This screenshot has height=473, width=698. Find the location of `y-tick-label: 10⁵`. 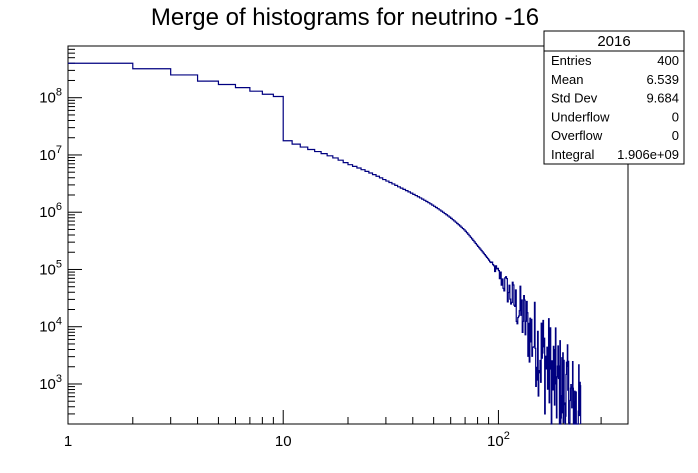

y-tick-label: 10⁵ is located at coordinates (50, 268).